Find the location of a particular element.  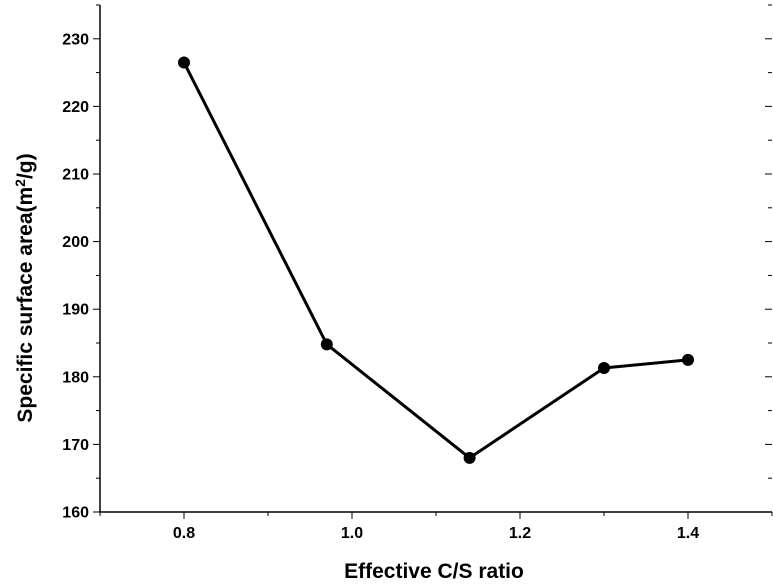

y-tick-label: 200 is located at coordinates (75, 242).